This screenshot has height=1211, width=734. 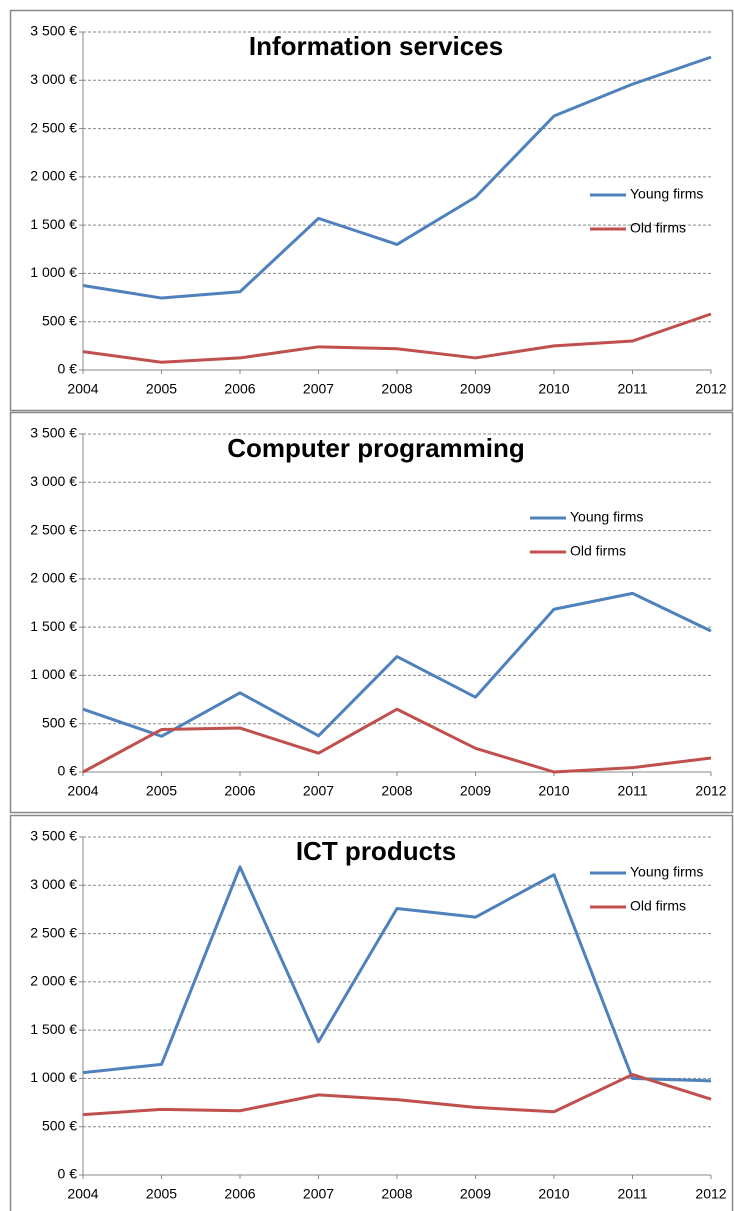 I want to click on chart-title: Information services, so click(x=376, y=46).